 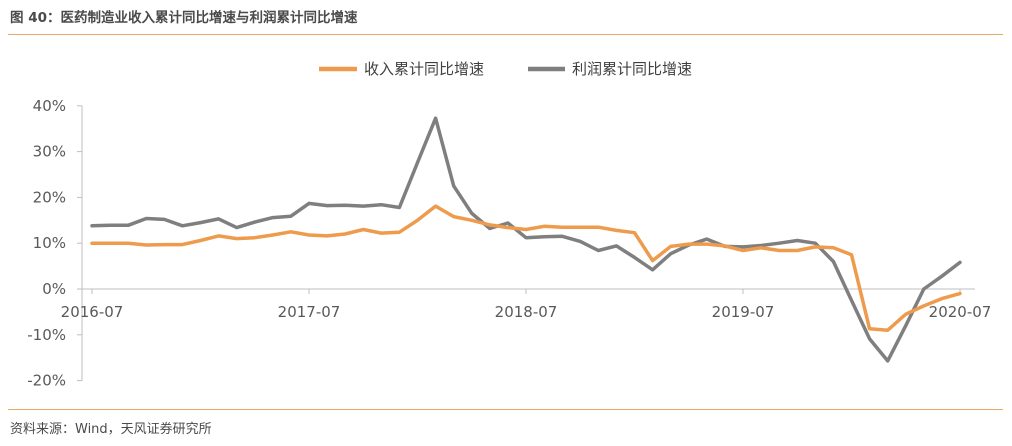 What do you see at coordinates (505, 34) in the screenshot?
I see `top-rule` at bounding box center [505, 34].